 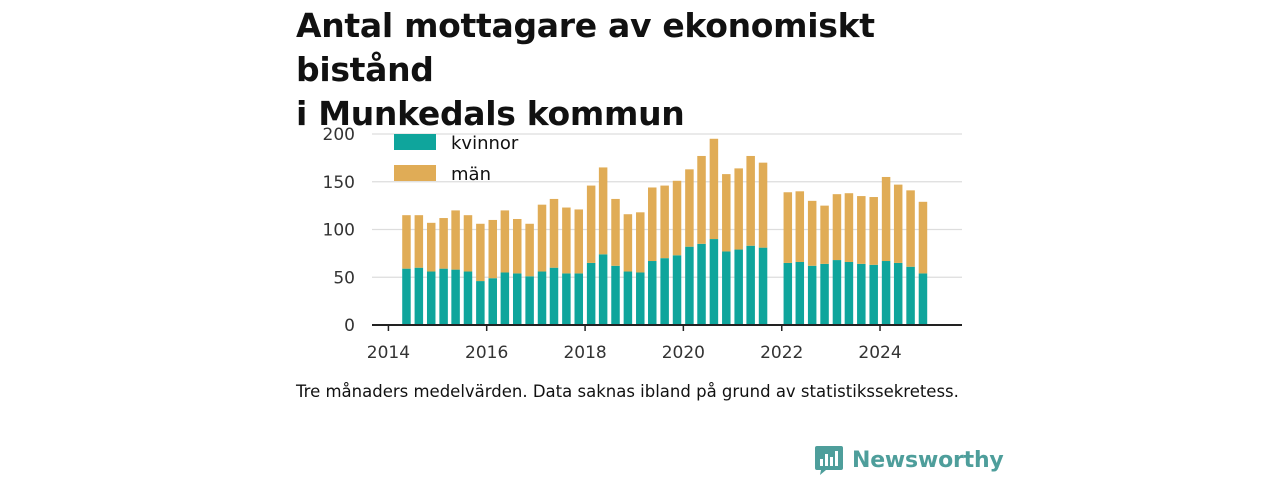 I want to click on y-tick-label: 50, so click(x=344, y=278).